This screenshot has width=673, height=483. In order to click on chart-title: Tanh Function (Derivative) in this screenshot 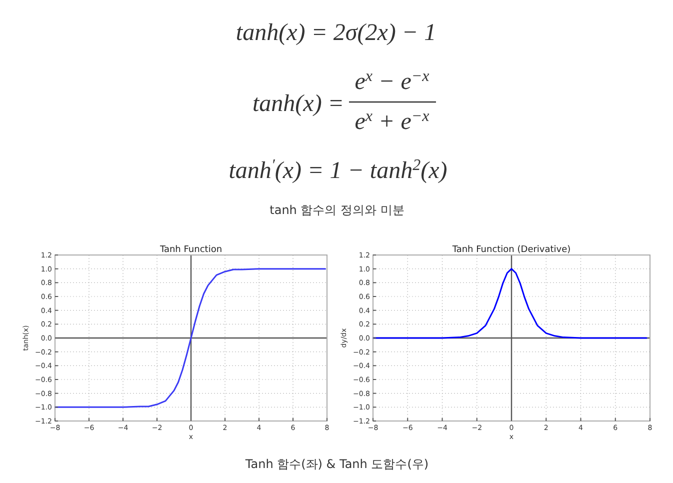, I will do `click(511, 250)`.